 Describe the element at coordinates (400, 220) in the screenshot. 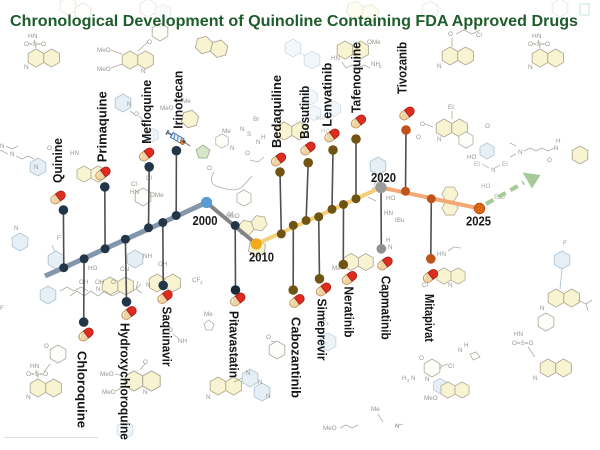

I see `svg-text: tBu` at that location.